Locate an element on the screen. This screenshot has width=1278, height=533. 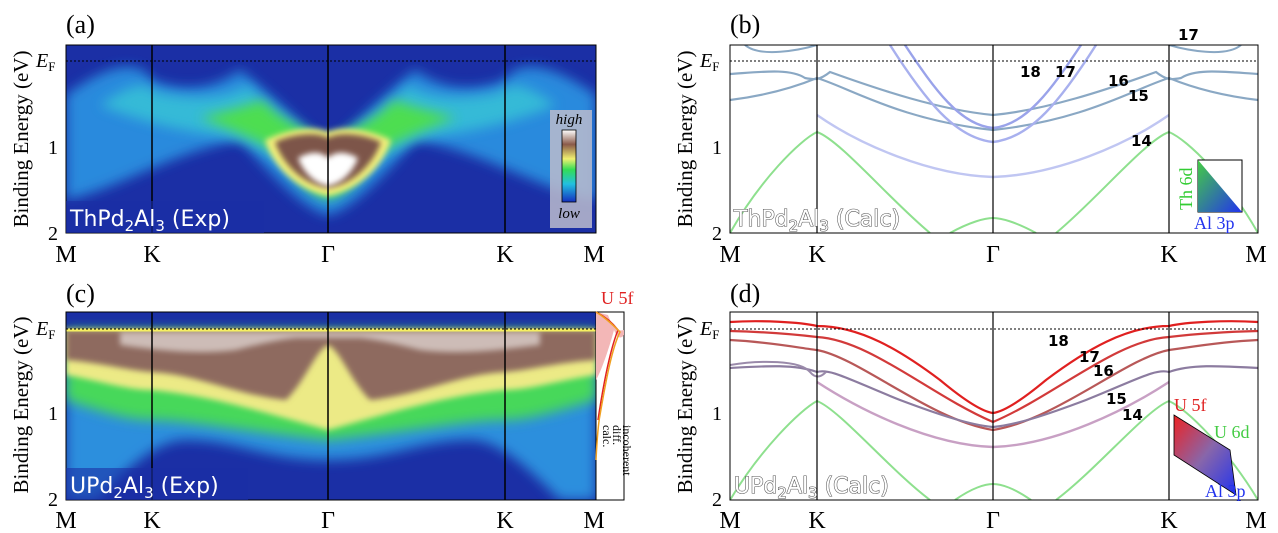
orbital-al3p-label-d: Al 3p is located at coordinates (1225, 491).